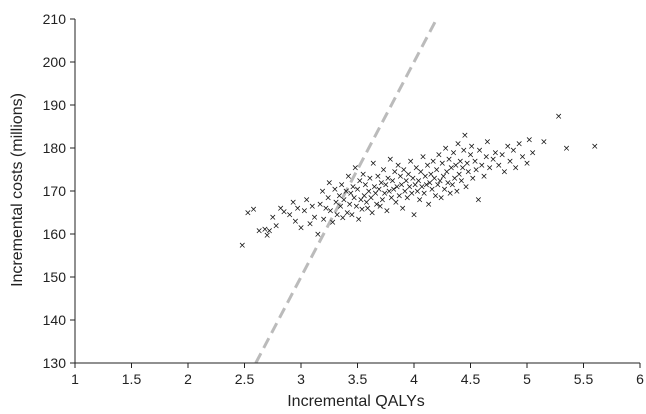  What do you see at coordinates (356, 401) in the screenshot?
I see `x-axis-title: Incremental QALYs` at bounding box center [356, 401].